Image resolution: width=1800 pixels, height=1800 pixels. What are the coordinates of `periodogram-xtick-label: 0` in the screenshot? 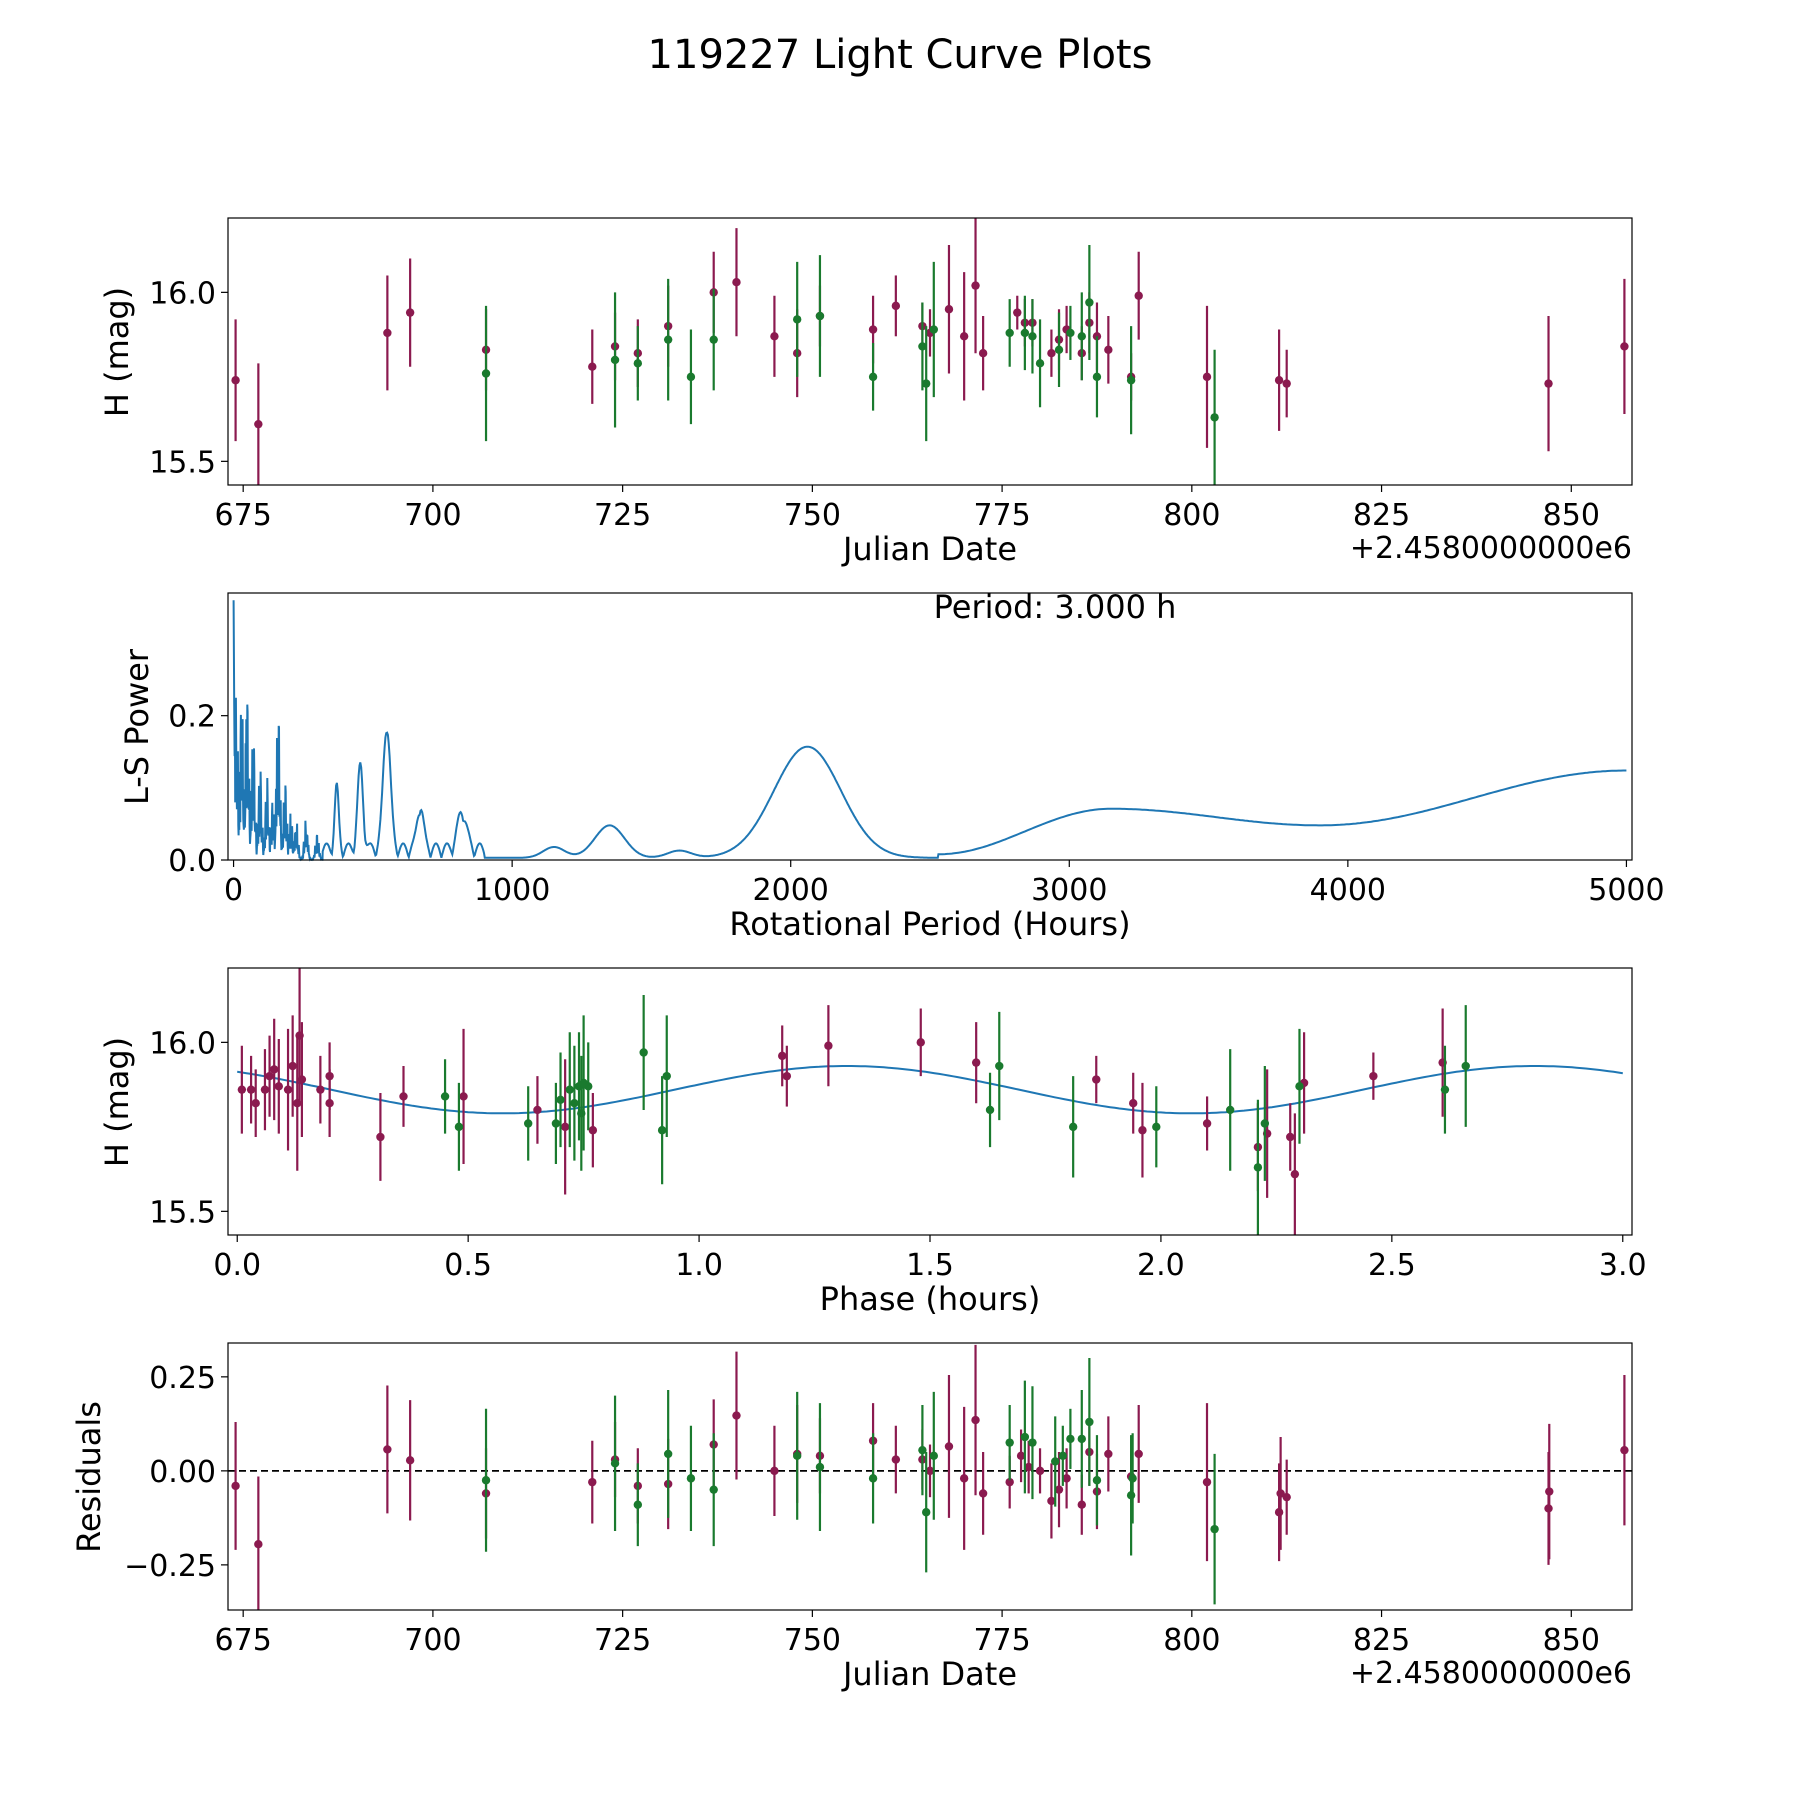 It's located at (233, 890).